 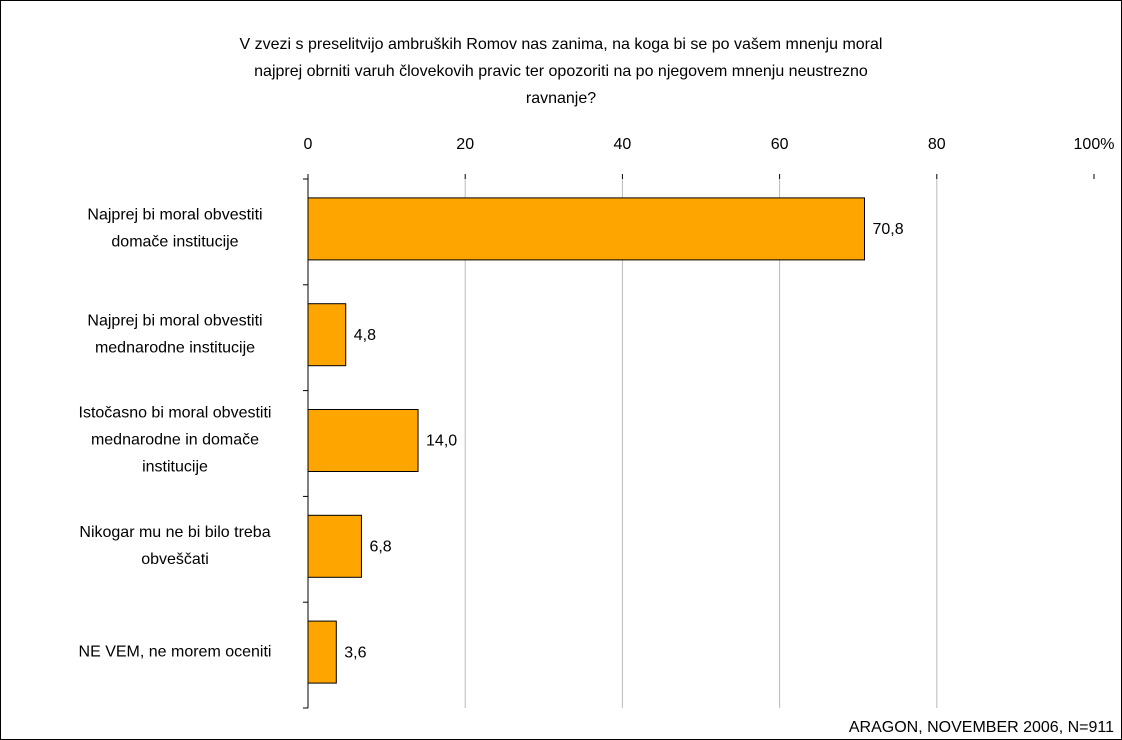 I want to click on data-label: 4,8, so click(x=365, y=335).